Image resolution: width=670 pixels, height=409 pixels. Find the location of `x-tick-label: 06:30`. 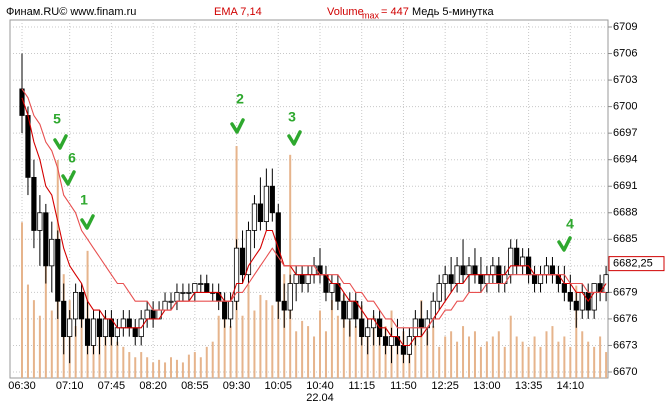

x-tick-label: 06:30 is located at coordinates (22, 386).